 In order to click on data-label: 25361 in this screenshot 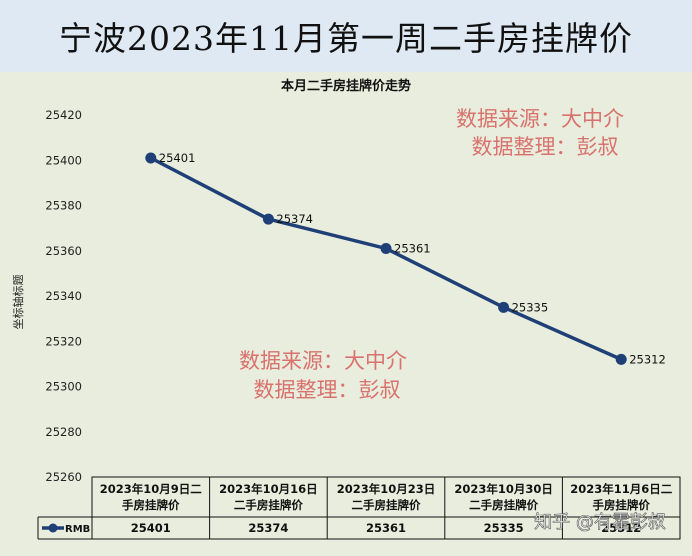, I will do `click(412, 248)`.